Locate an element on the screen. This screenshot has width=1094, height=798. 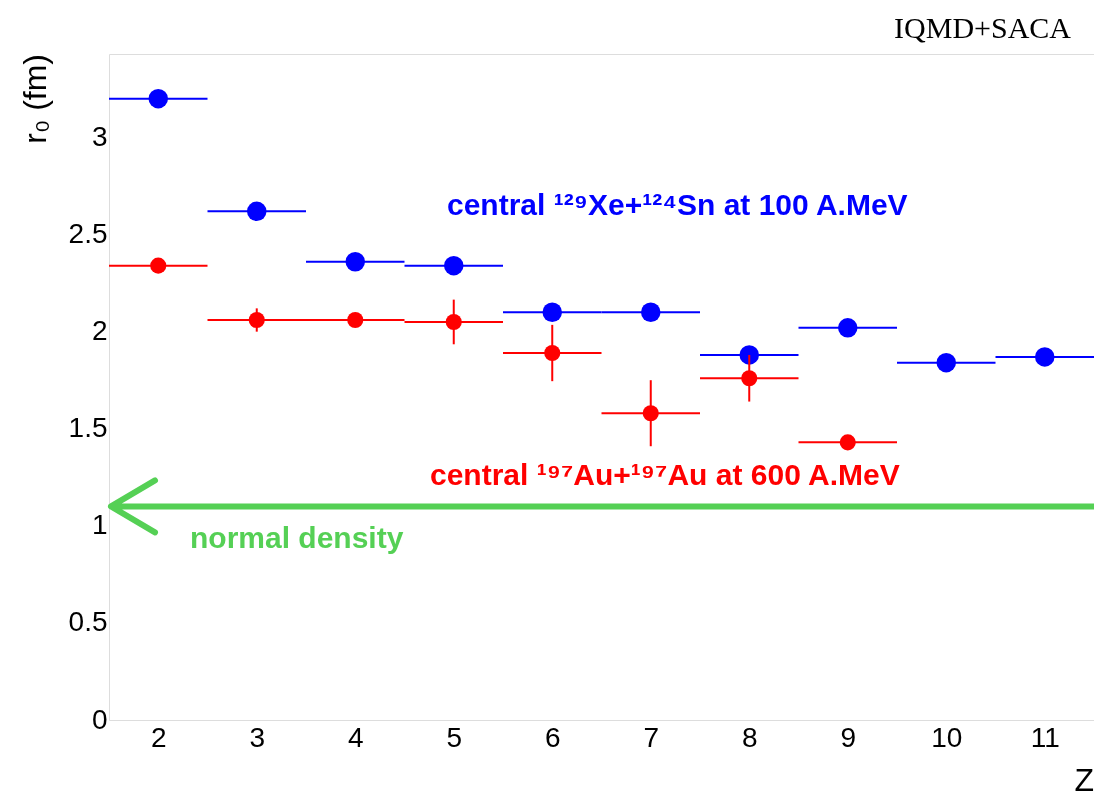
y-tick-label: 1.5 is located at coordinates (88, 428).